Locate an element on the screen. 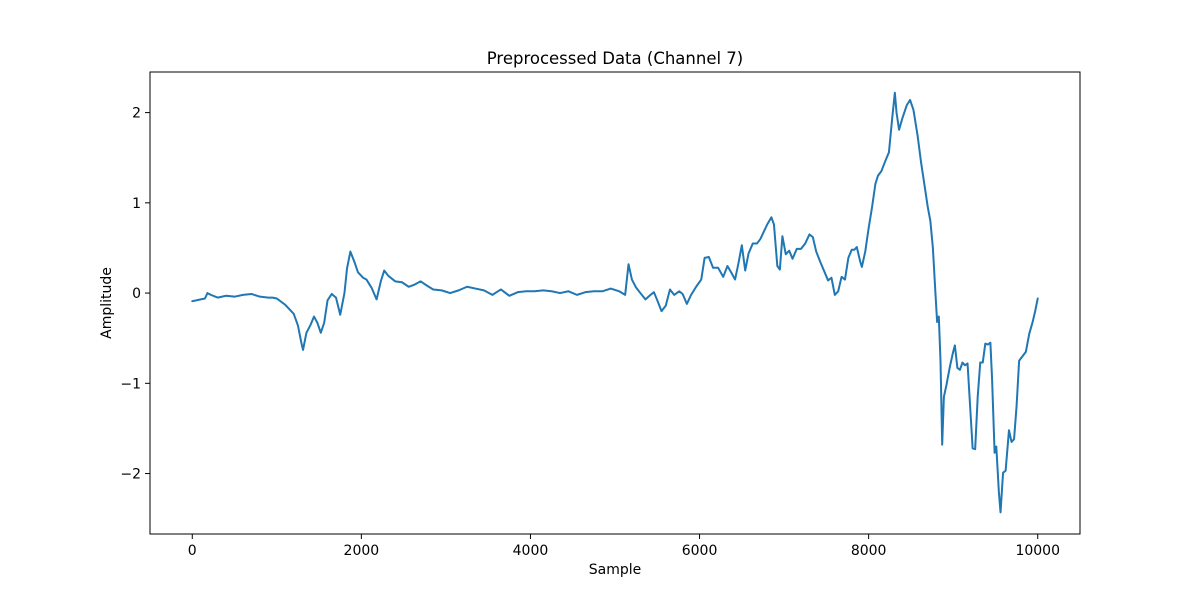 The width and height of the screenshot is (1200, 600). x-tick-label: 4000 is located at coordinates (531, 551).